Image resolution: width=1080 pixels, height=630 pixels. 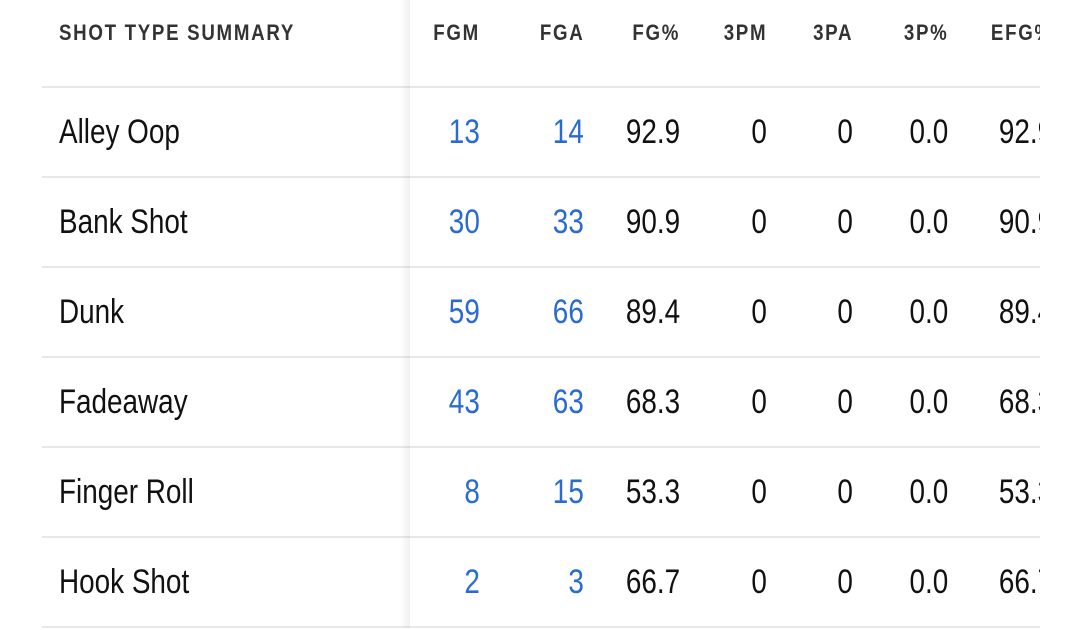 I want to click on cell-fgm: 30, so click(x=445, y=222).